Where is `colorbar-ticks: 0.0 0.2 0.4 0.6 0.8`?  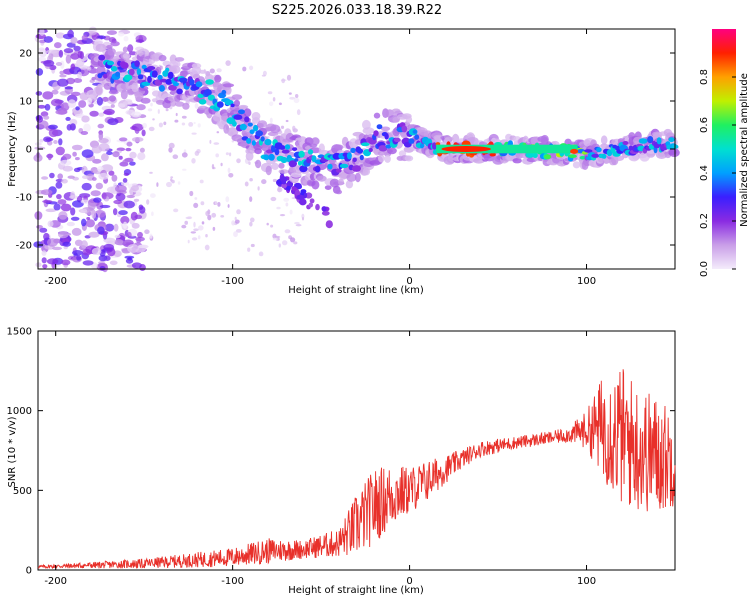 colorbar-ticks: 0.0 0.2 0.4 0.6 0.8 is located at coordinates (717, 173).